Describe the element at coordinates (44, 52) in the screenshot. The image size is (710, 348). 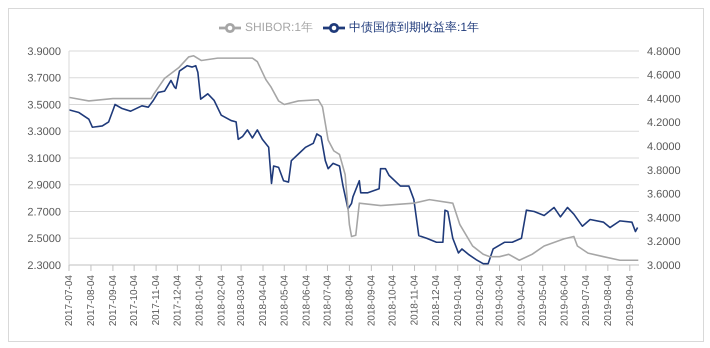
I see `y-tick-label: 3.9000` at that location.